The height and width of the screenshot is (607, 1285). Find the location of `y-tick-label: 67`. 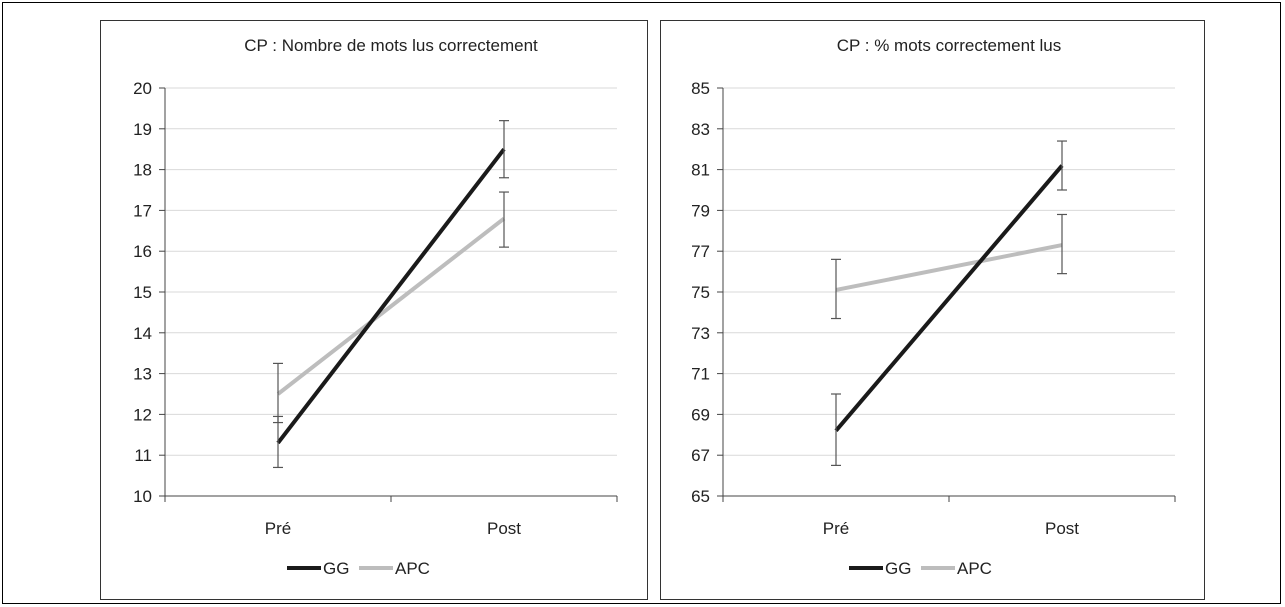

y-tick-label: 67 is located at coordinates (700, 455).